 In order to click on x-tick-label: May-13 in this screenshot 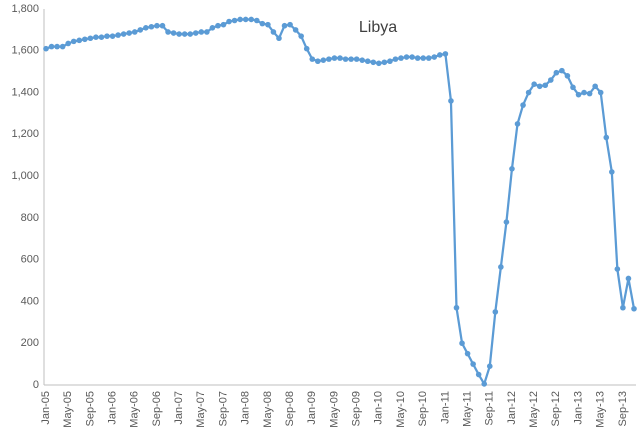, I will do `click(601, 409)`.